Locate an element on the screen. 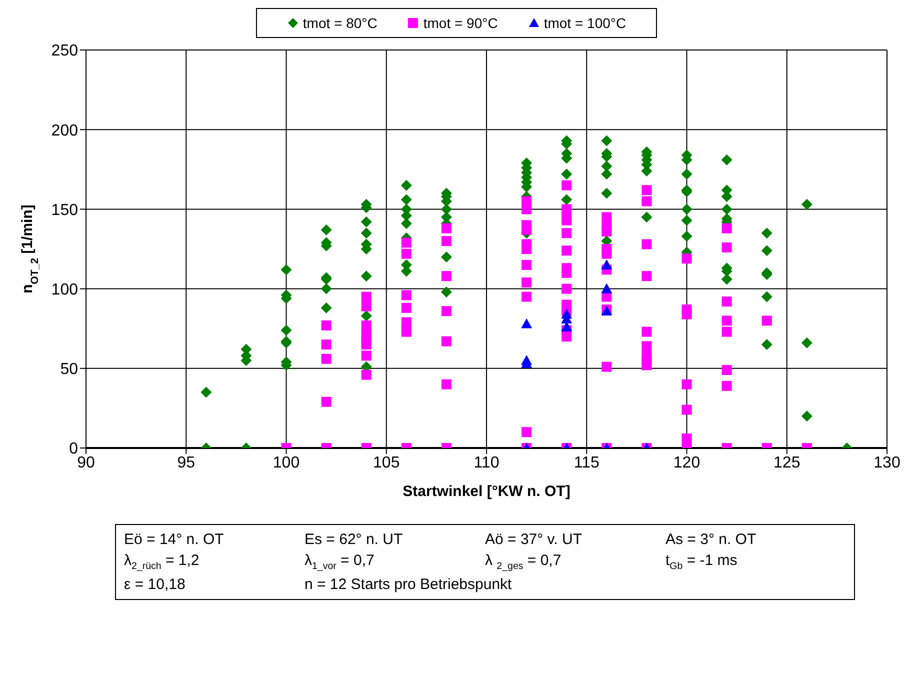 Image resolution: width=913 pixels, height=679 pixels. text: λ$_{1_vor}$ = 0,7 is located at coordinates (339, 562).